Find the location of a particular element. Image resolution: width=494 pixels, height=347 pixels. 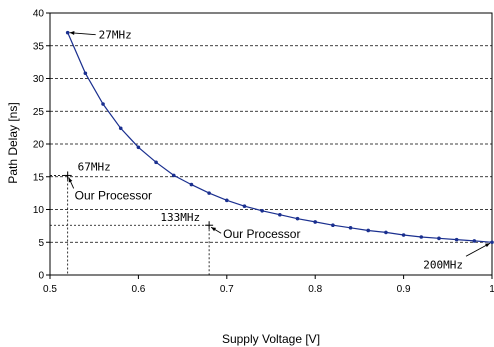

x-axis-label: Supply Voltage [V] is located at coordinates (271, 339).